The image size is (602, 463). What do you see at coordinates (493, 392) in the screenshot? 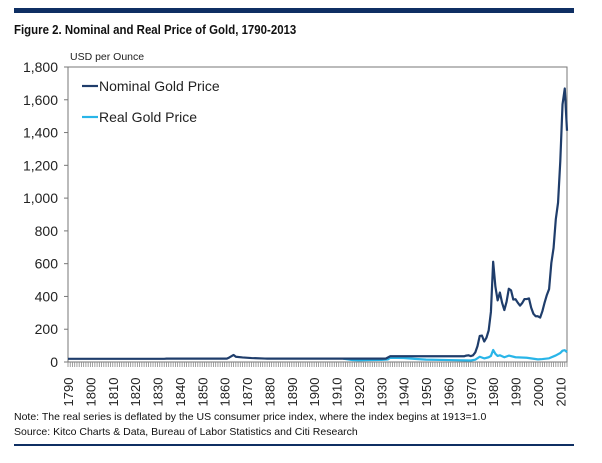
I see `x-tick-label: 1980` at bounding box center [493, 392].